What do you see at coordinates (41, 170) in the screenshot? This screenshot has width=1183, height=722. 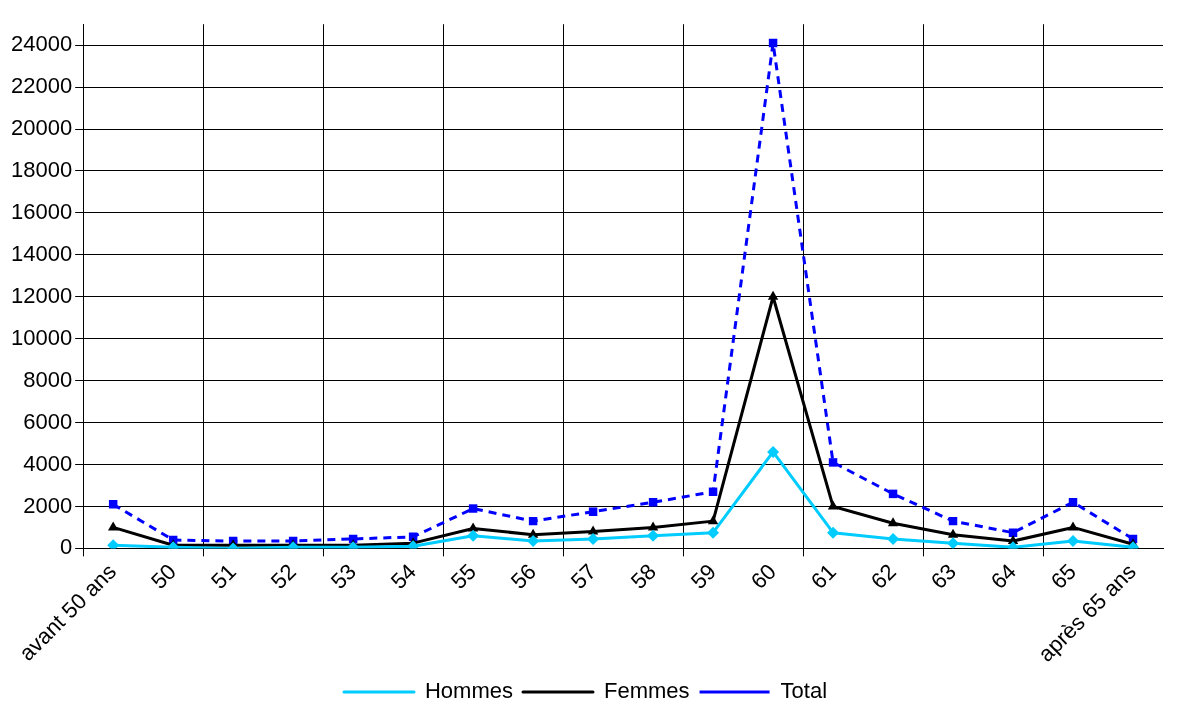 I see `y-tick-label: 18000` at bounding box center [41, 170].